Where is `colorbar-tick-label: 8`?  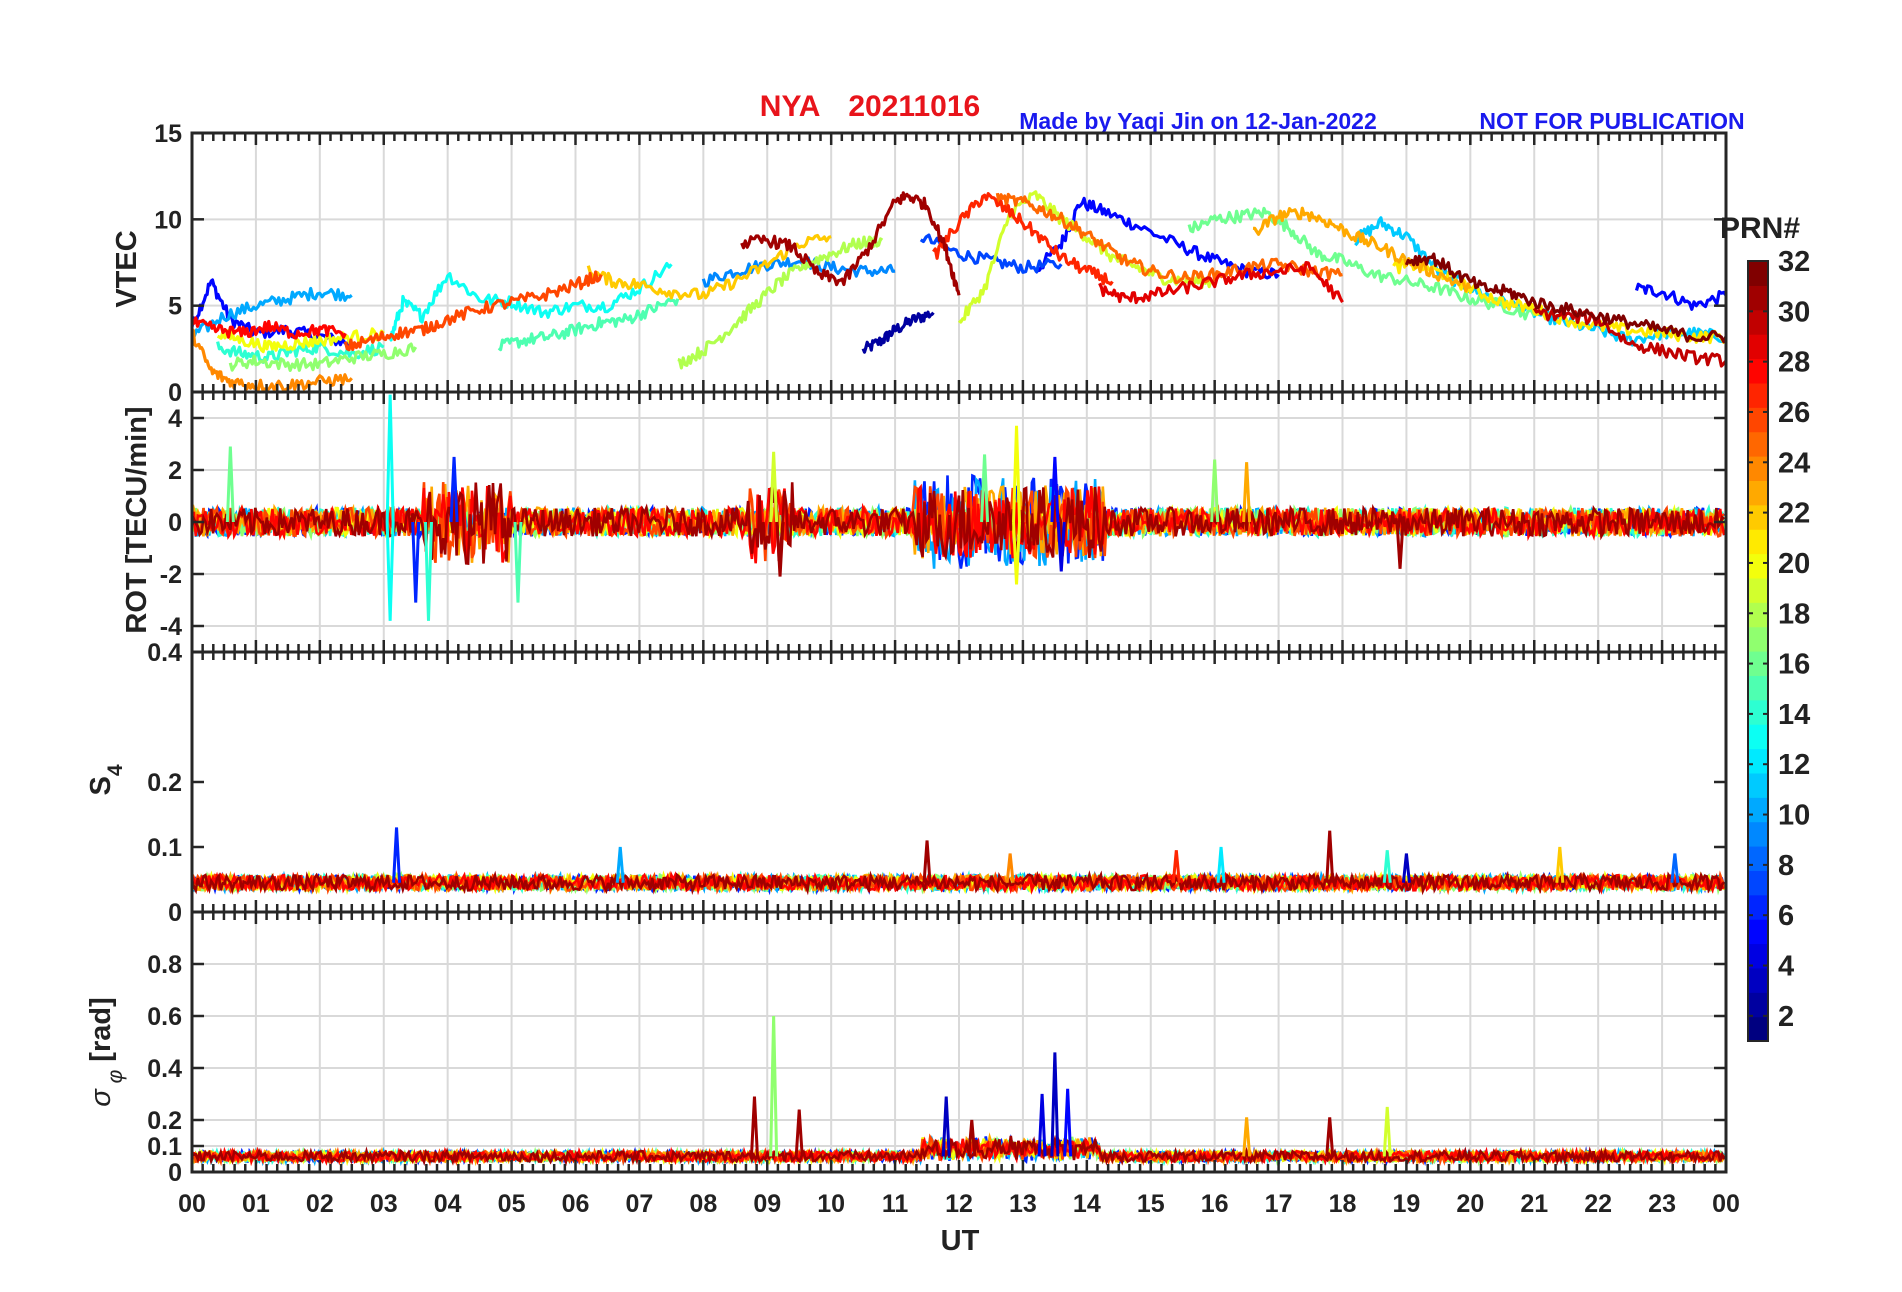
colorbar-tick-label: 8 is located at coordinates (1786, 866).